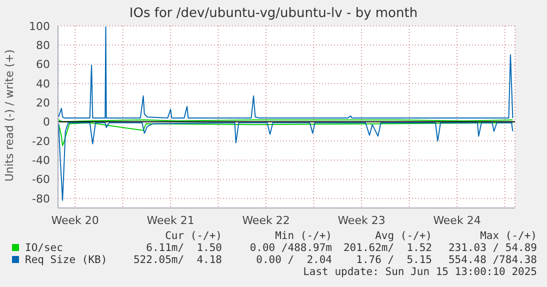  Describe the element at coordinates (43, 45) in the screenshot. I see `y-tick-label: 80` at that location.